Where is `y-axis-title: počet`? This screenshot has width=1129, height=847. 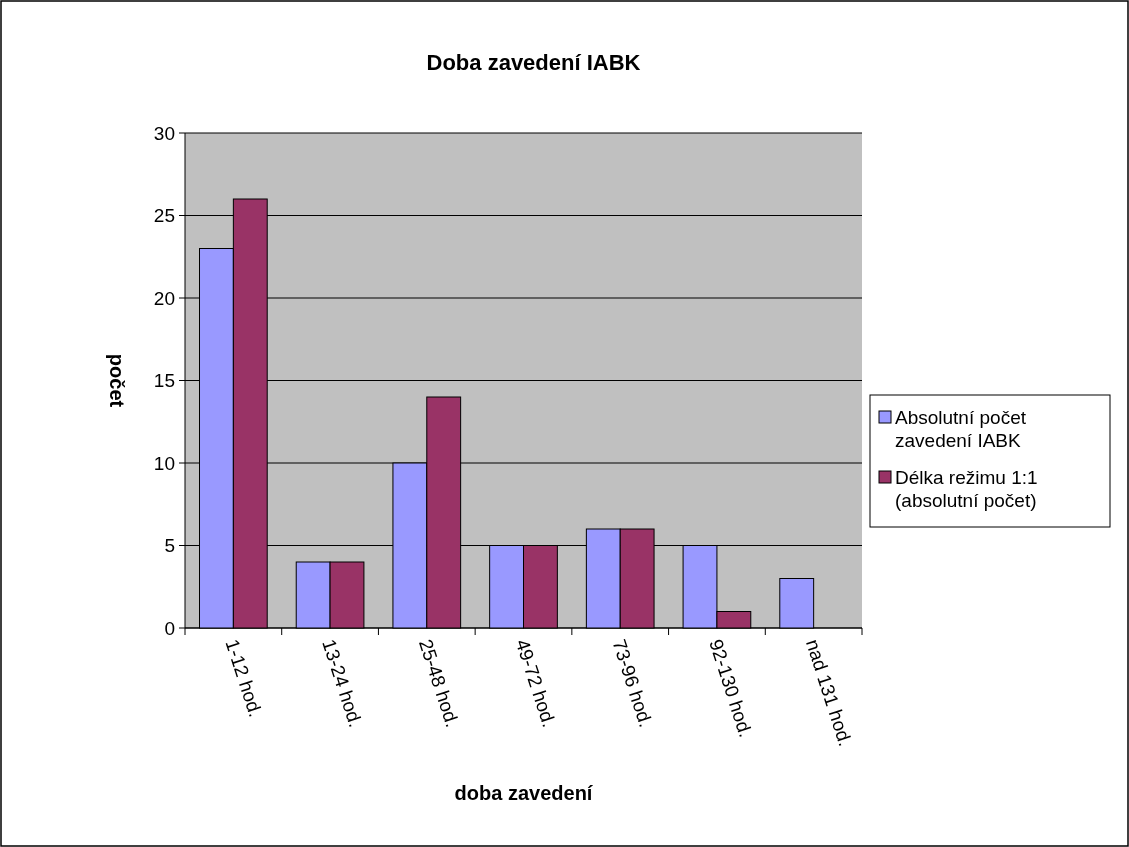
y-axis-title: počet is located at coordinates (117, 380).